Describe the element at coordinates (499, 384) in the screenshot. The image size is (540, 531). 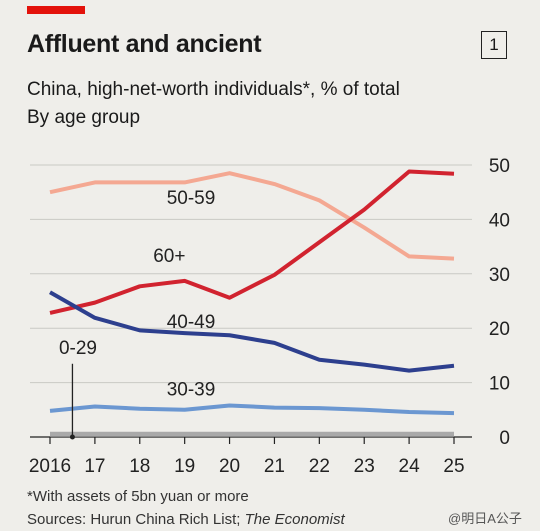
I see `y-tick-label-10: 10` at that location.